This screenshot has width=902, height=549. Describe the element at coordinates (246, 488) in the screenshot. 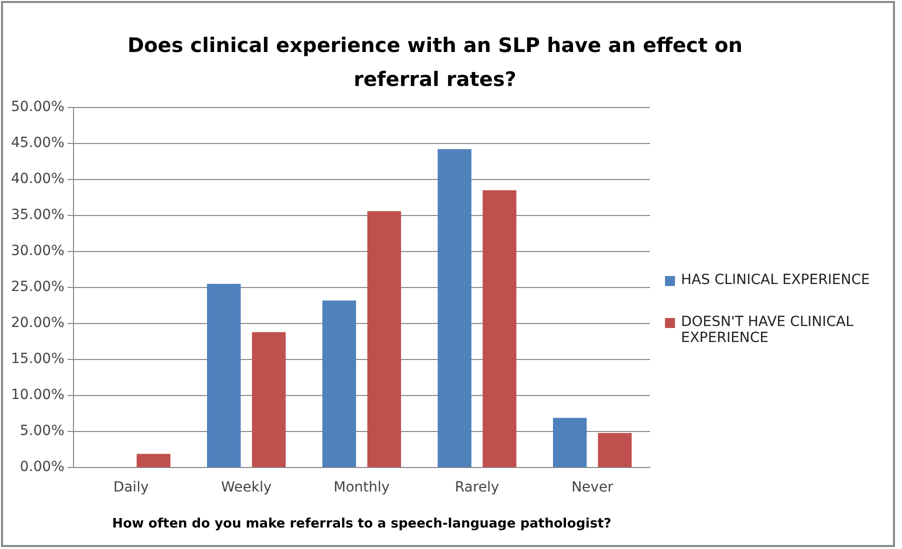

I see `x-tick-label: Weekly` at that location.